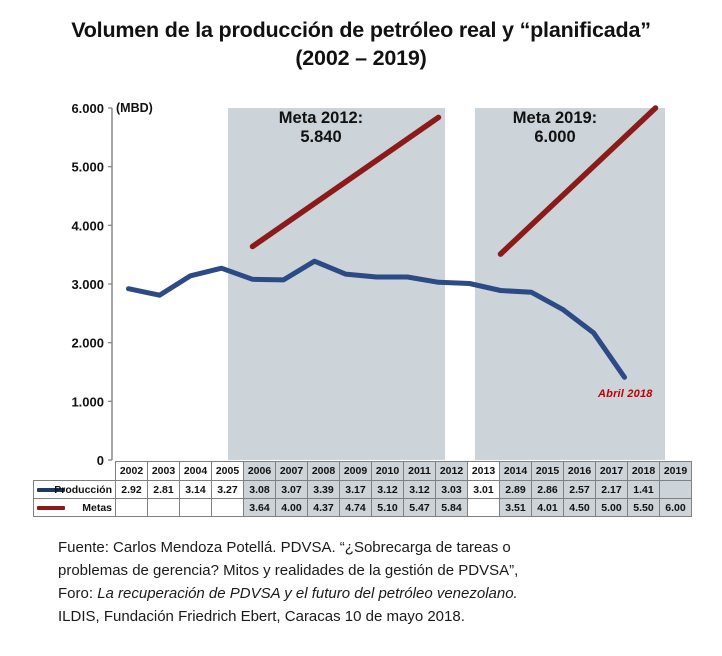  What do you see at coordinates (291, 507) in the screenshot?
I see `table-cell: 4.00` at bounding box center [291, 507].